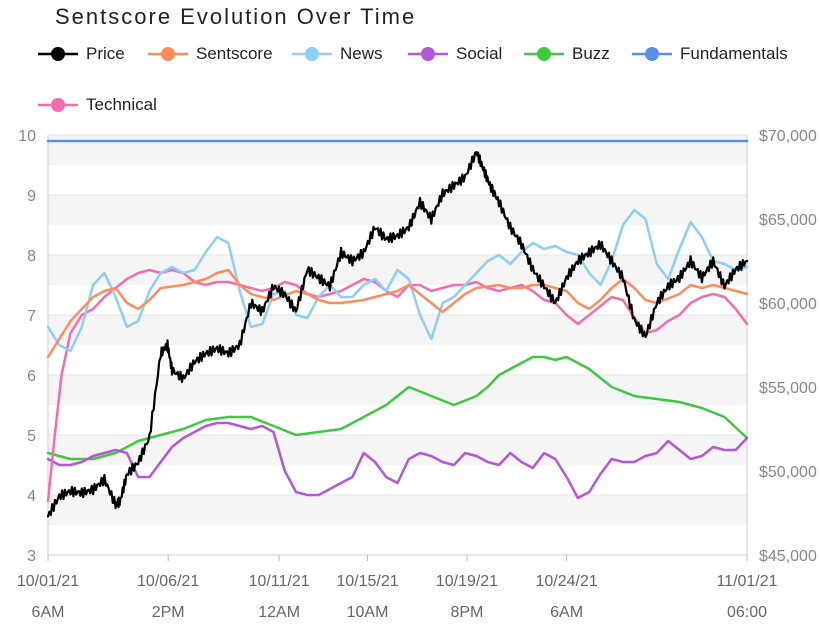  Describe the element at coordinates (105, 53) in the screenshot. I see `legend-label: Price` at that location.